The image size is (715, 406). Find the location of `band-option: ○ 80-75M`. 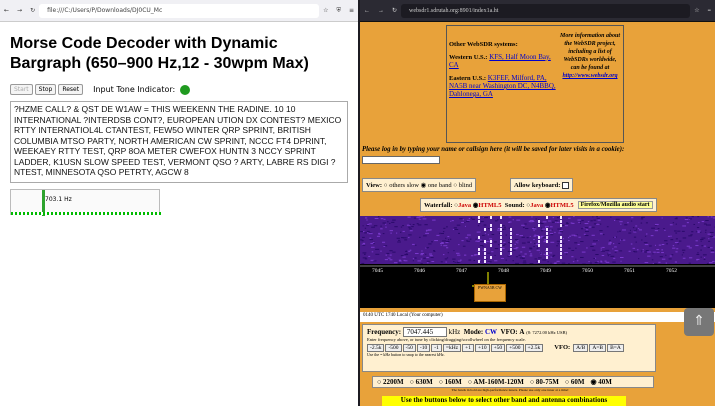

band-option: ○ 80-75M is located at coordinates (544, 382).